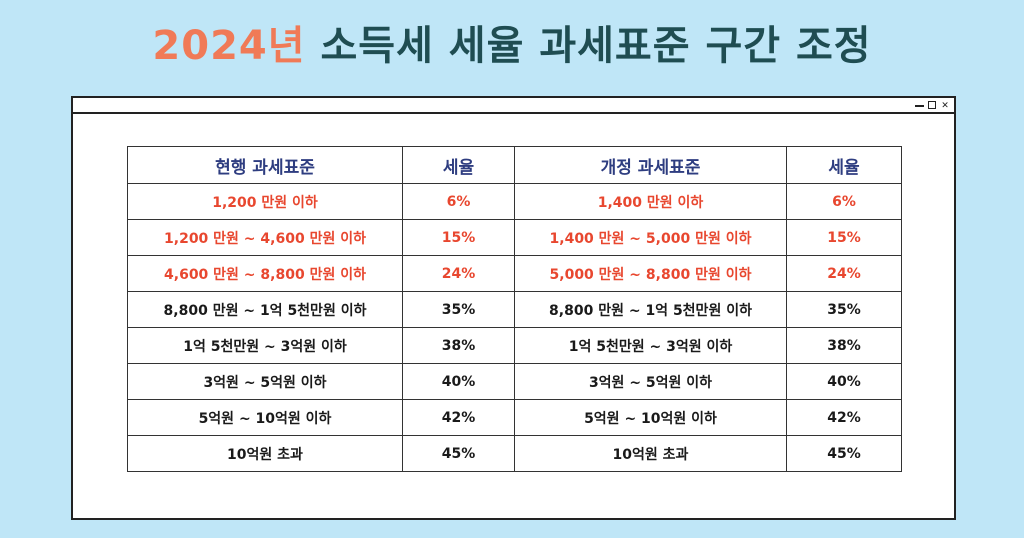 The height and width of the screenshot is (538, 1024). I want to click on revised-bracket-cell: 1,400 만원 이하, so click(650, 201).